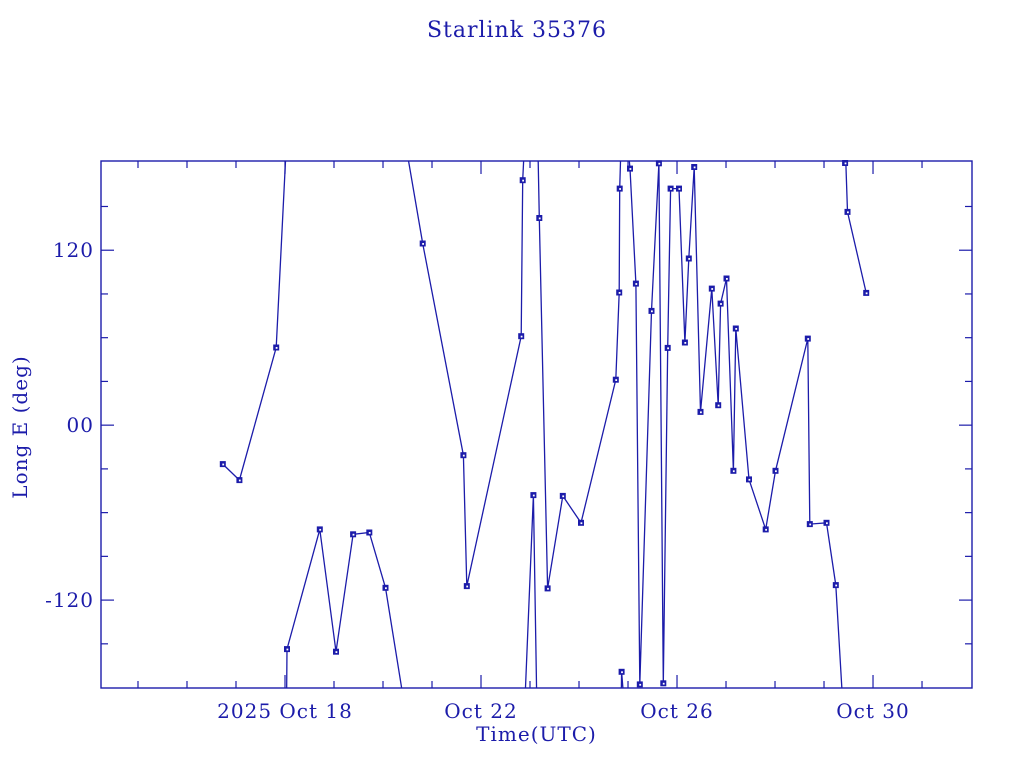 Image resolution: width=1024 pixels, height=768 pixels. I want to click on x-tick-label: Oct 22, so click(480, 711).